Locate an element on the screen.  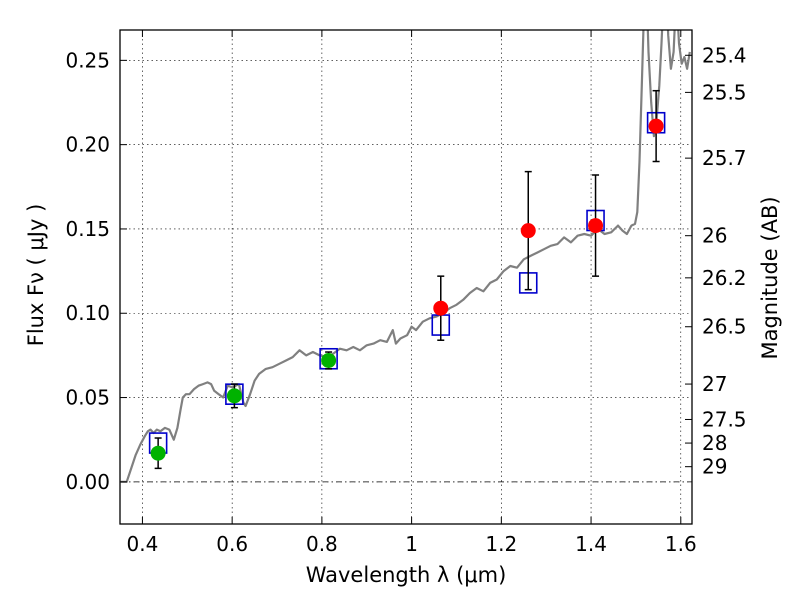
y-axis-label: Flux Fν ( μJy ) is located at coordinates (36, 275).